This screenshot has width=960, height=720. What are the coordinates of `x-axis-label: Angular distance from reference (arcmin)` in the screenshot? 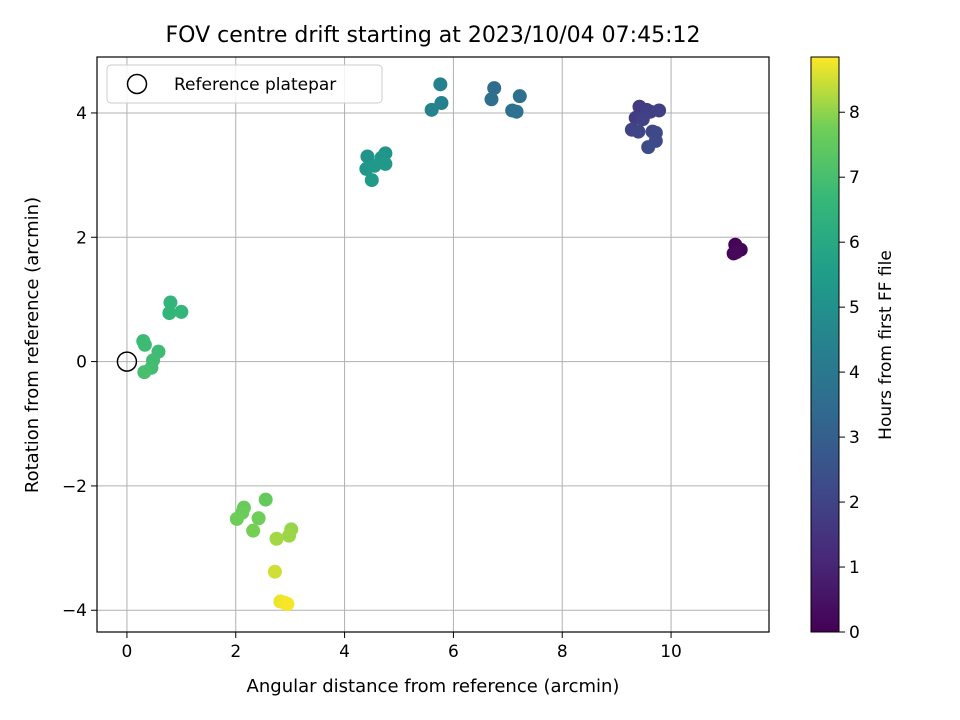 It's located at (433, 686).